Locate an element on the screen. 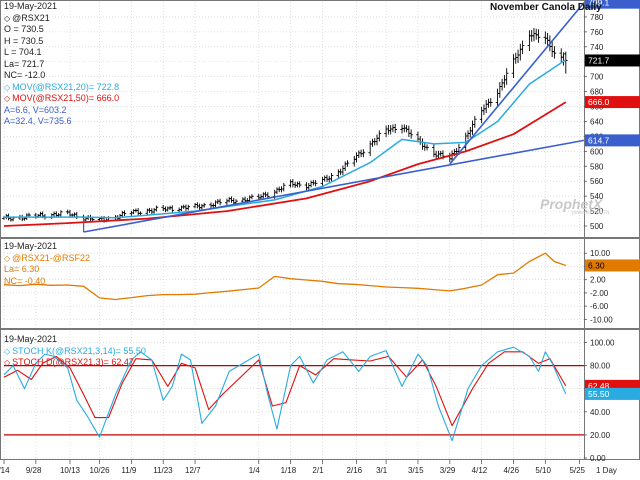 This screenshot has height=480, width=640. price-ytick-label-5: 600 is located at coordinates (597, 151).